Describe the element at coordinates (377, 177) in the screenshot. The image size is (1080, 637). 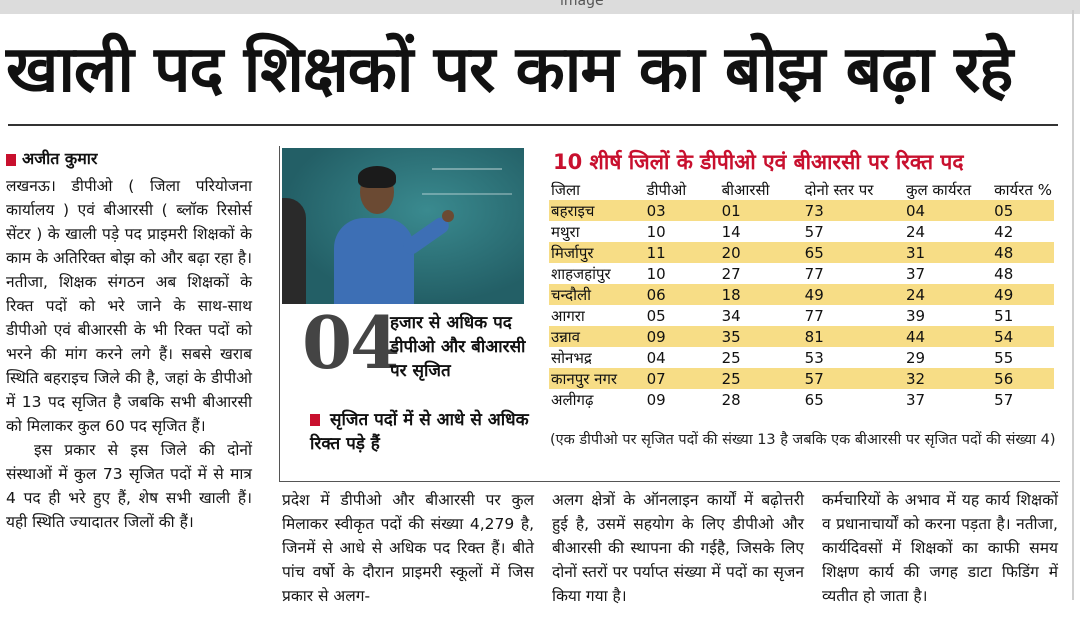
I see `teacher-hair` at that location.